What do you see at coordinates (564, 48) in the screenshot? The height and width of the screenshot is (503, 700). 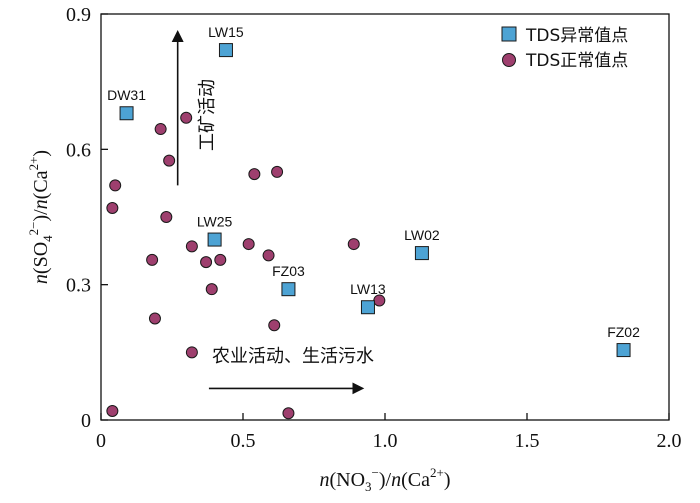 I see `legend: TDS异常值点 TDS正常值点` at bounding box center [564, 48].